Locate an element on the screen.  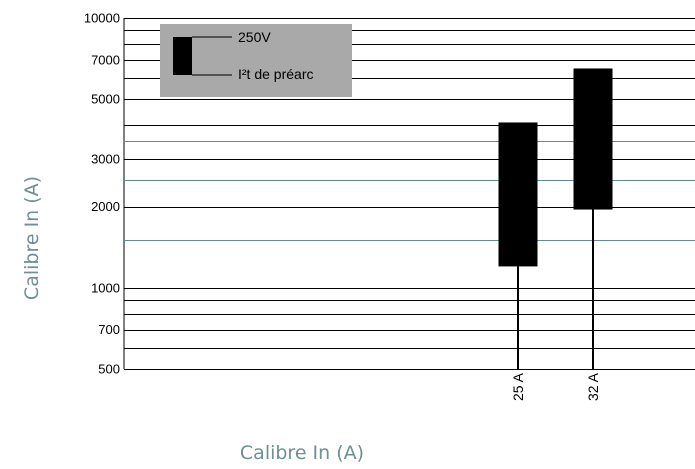
legend-item-i2t-prearc: I²t de préarc is located at coordinates (275, 74).